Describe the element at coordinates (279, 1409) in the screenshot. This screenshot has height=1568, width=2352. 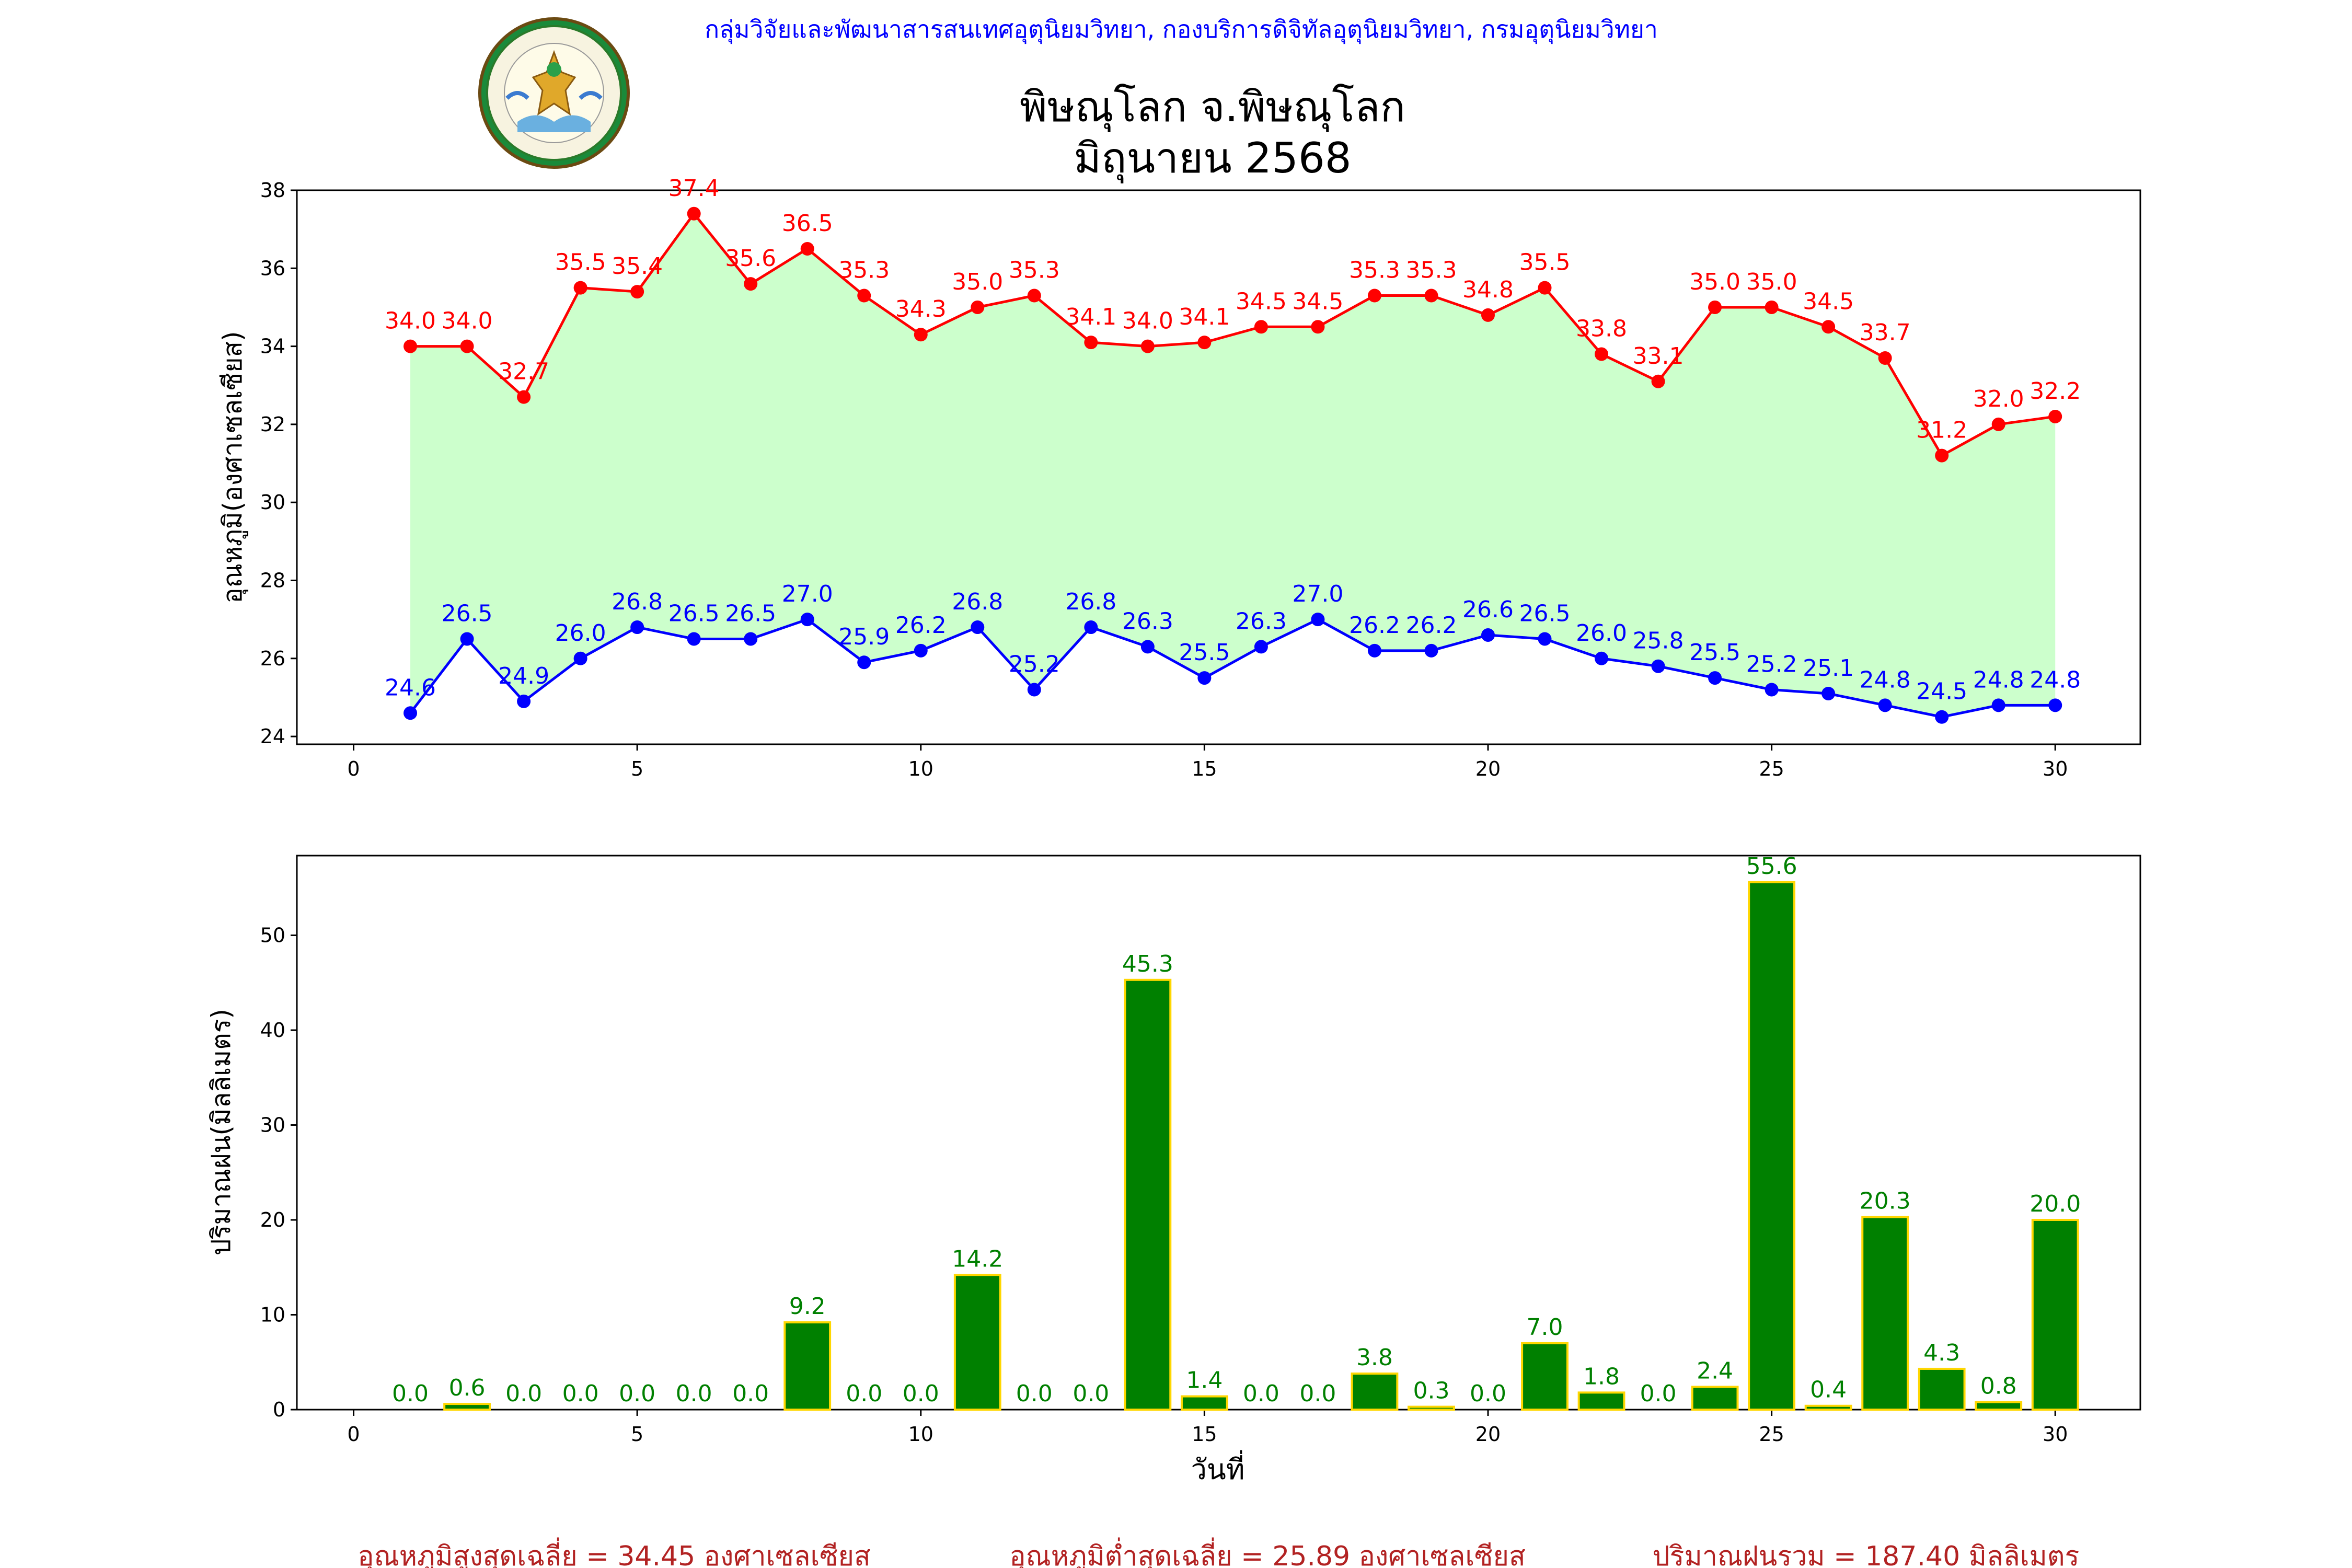
I see `rainfall-y-tick-label: 0` at that location.